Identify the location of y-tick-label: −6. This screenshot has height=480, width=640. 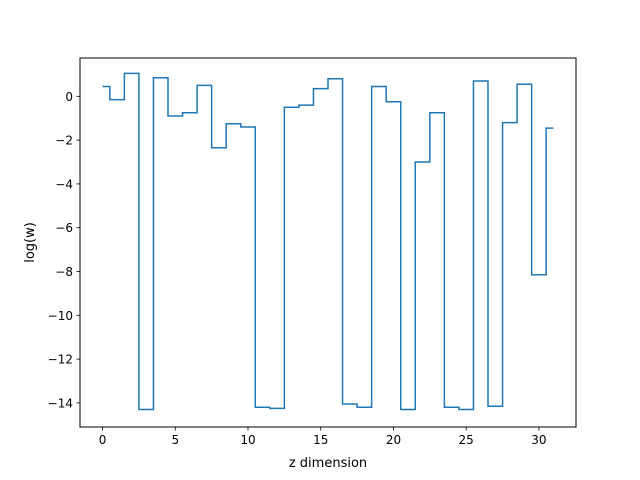
(64, 228).